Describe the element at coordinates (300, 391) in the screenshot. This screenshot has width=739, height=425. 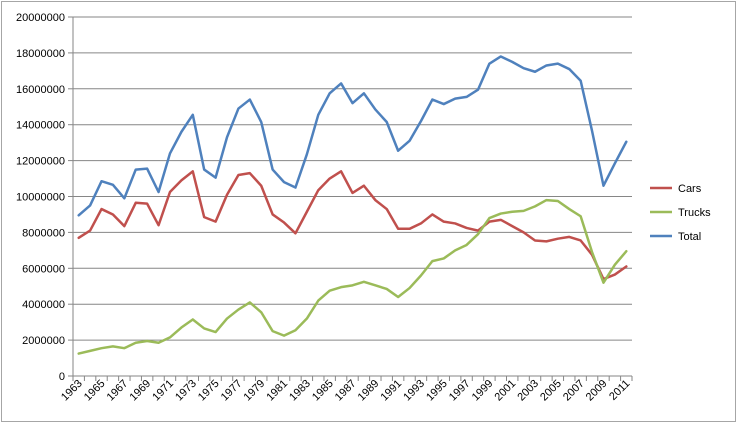
I see `x-tick-label: 1983` at that location.